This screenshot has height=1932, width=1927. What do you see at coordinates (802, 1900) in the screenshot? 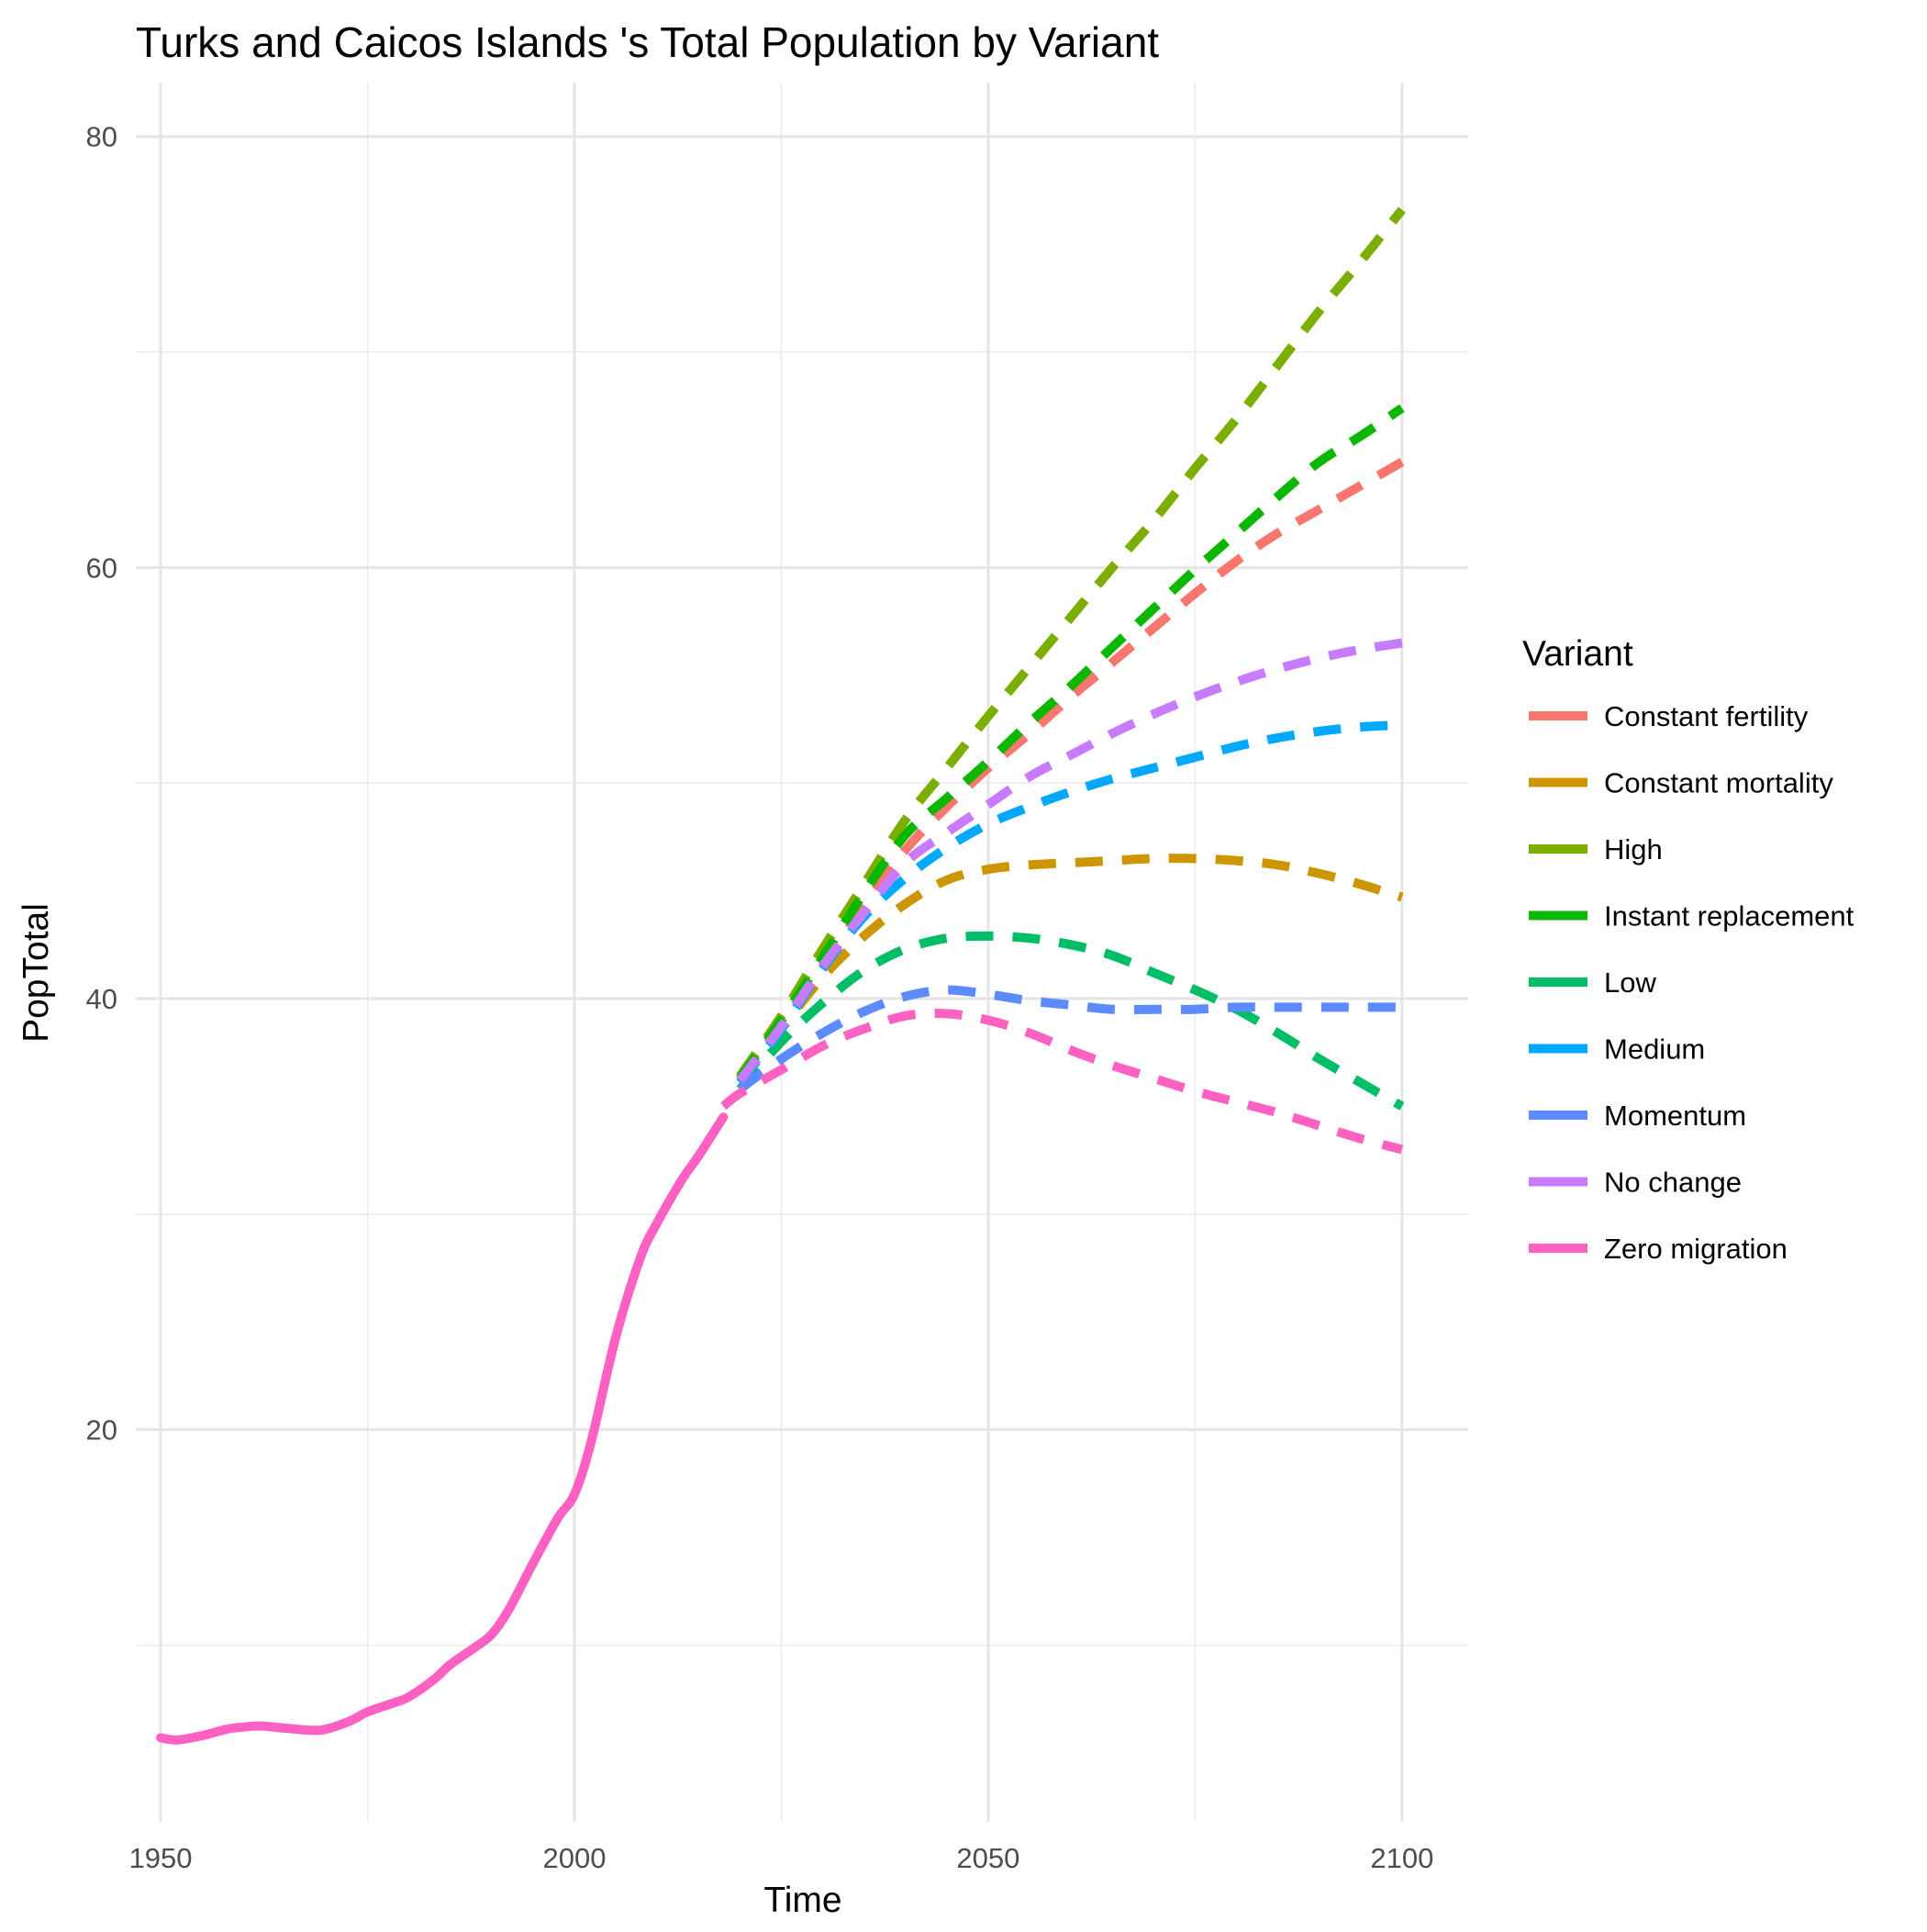
I see `x-axis-title: Time` at bounding box center [802, 1900].